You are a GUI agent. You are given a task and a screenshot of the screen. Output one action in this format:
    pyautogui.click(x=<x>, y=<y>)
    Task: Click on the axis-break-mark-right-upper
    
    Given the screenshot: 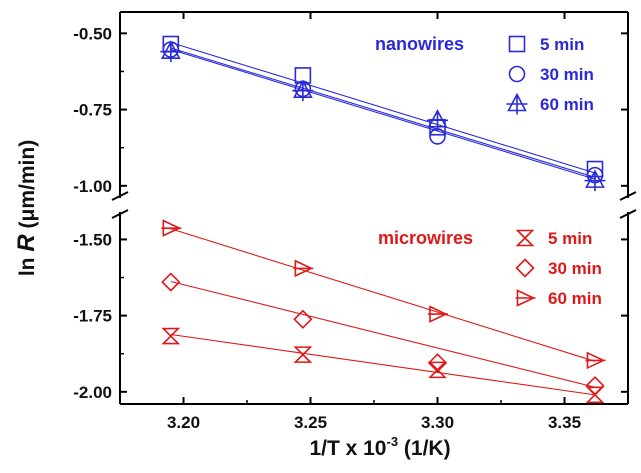 What is the action you would take?
    pyautogui.click(x=628, y=196)
    